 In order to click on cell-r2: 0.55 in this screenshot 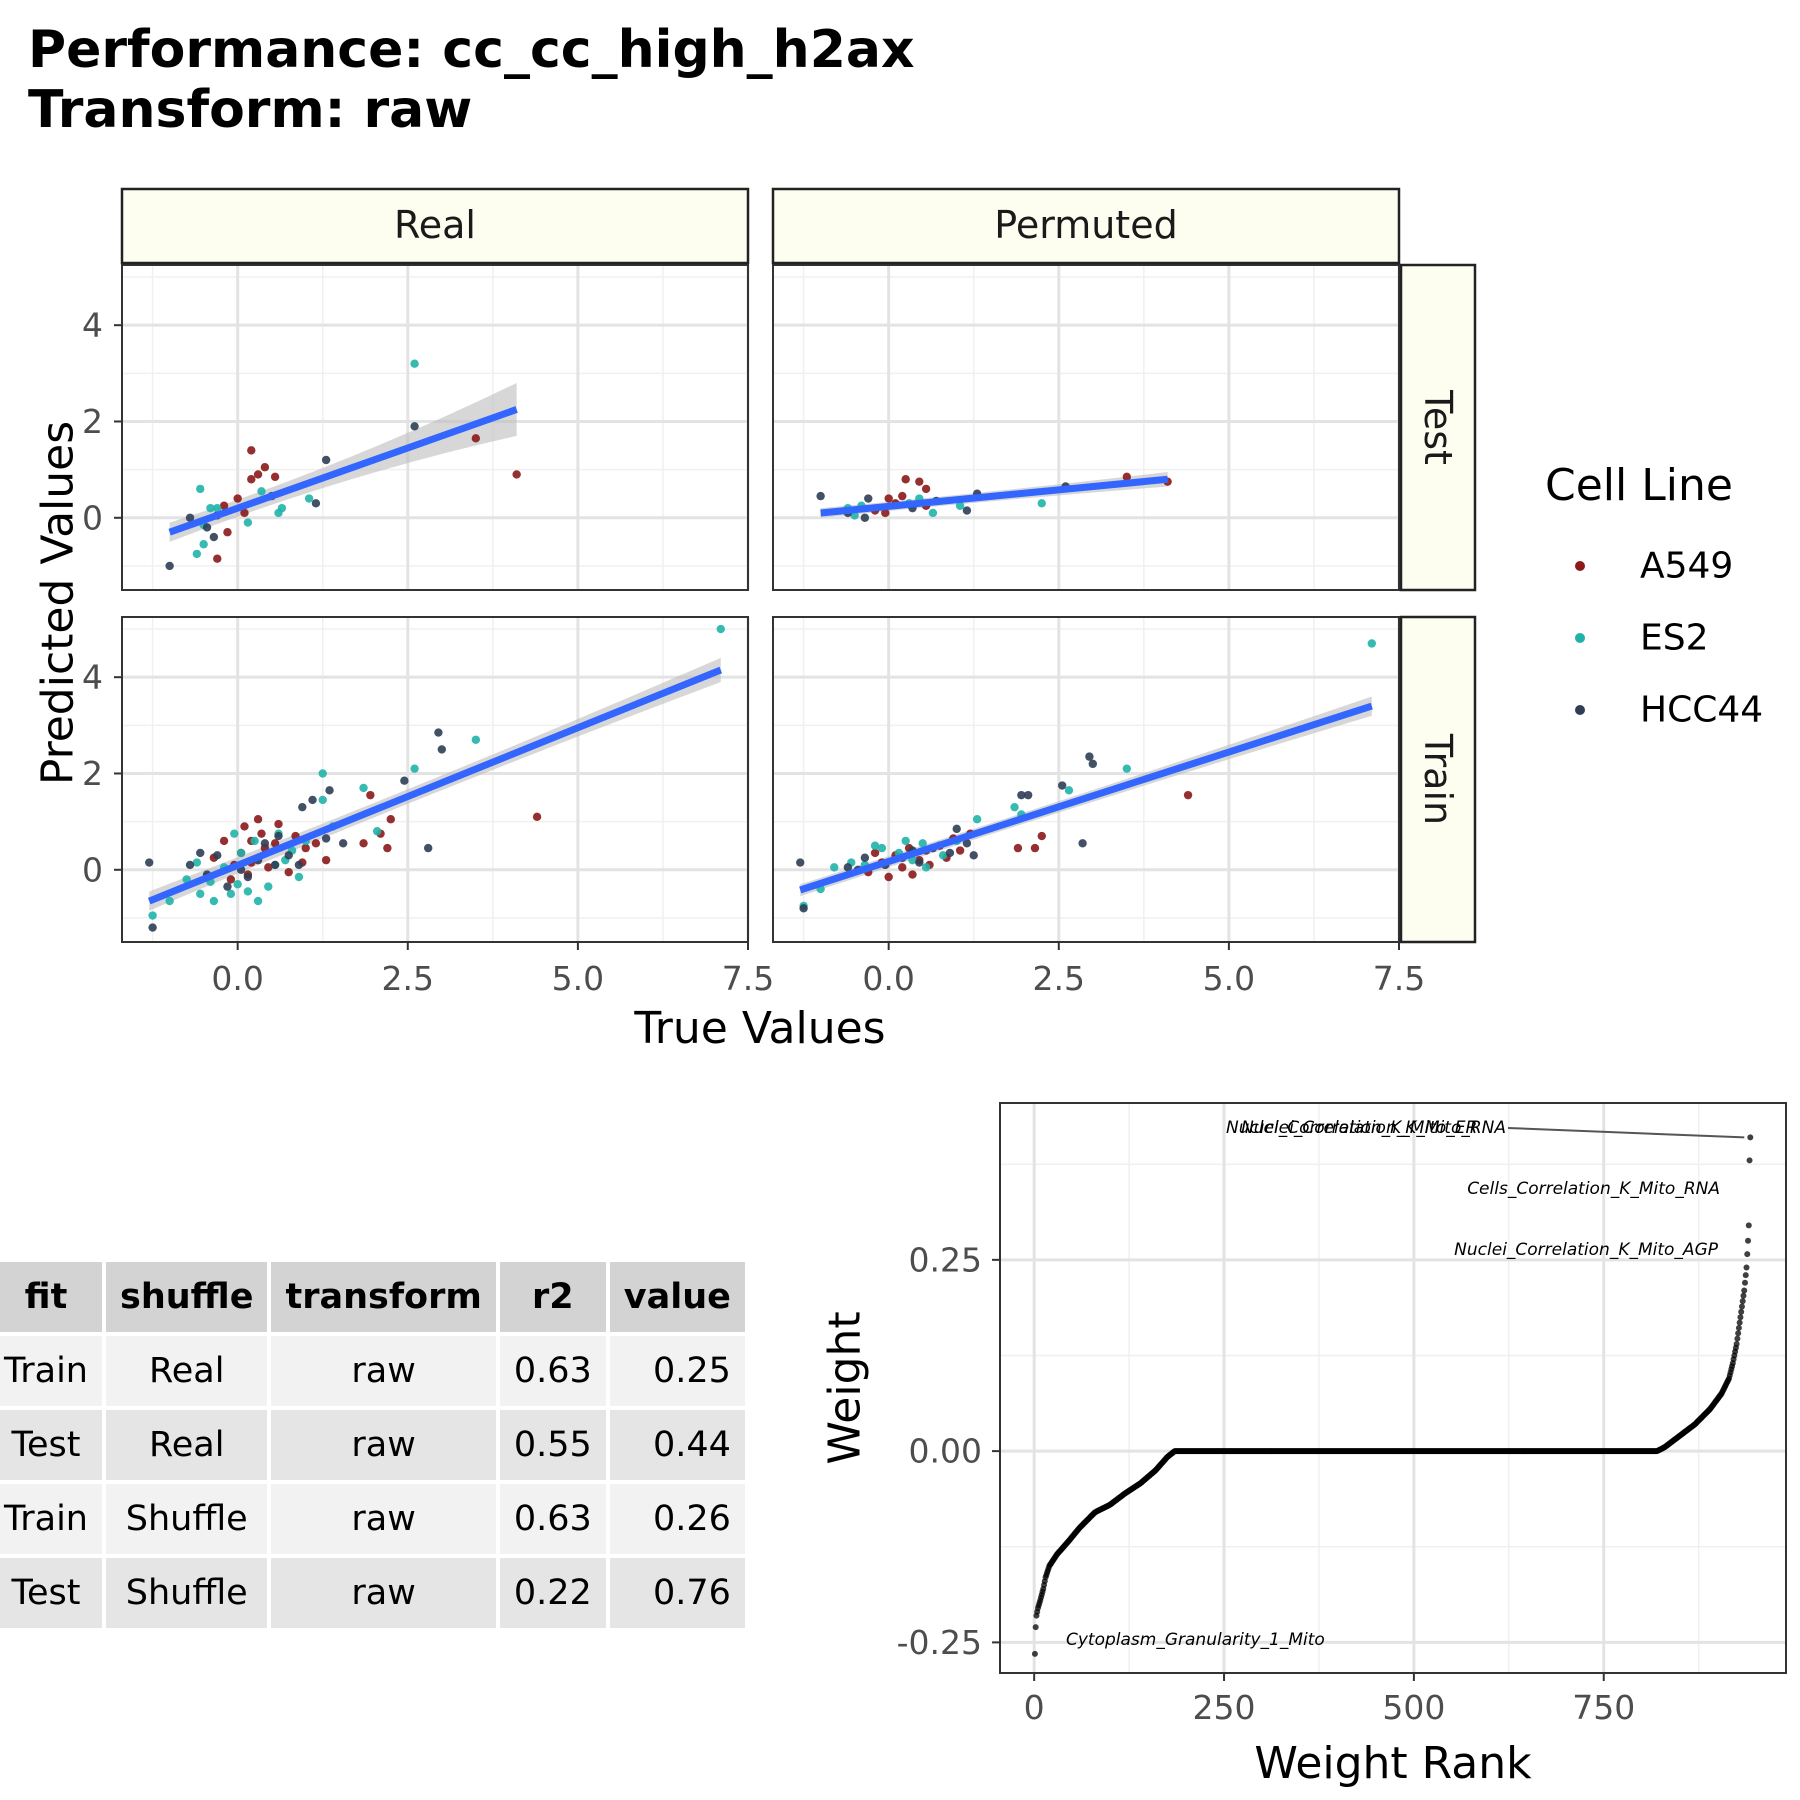, I will do `click(552, 1445)`.